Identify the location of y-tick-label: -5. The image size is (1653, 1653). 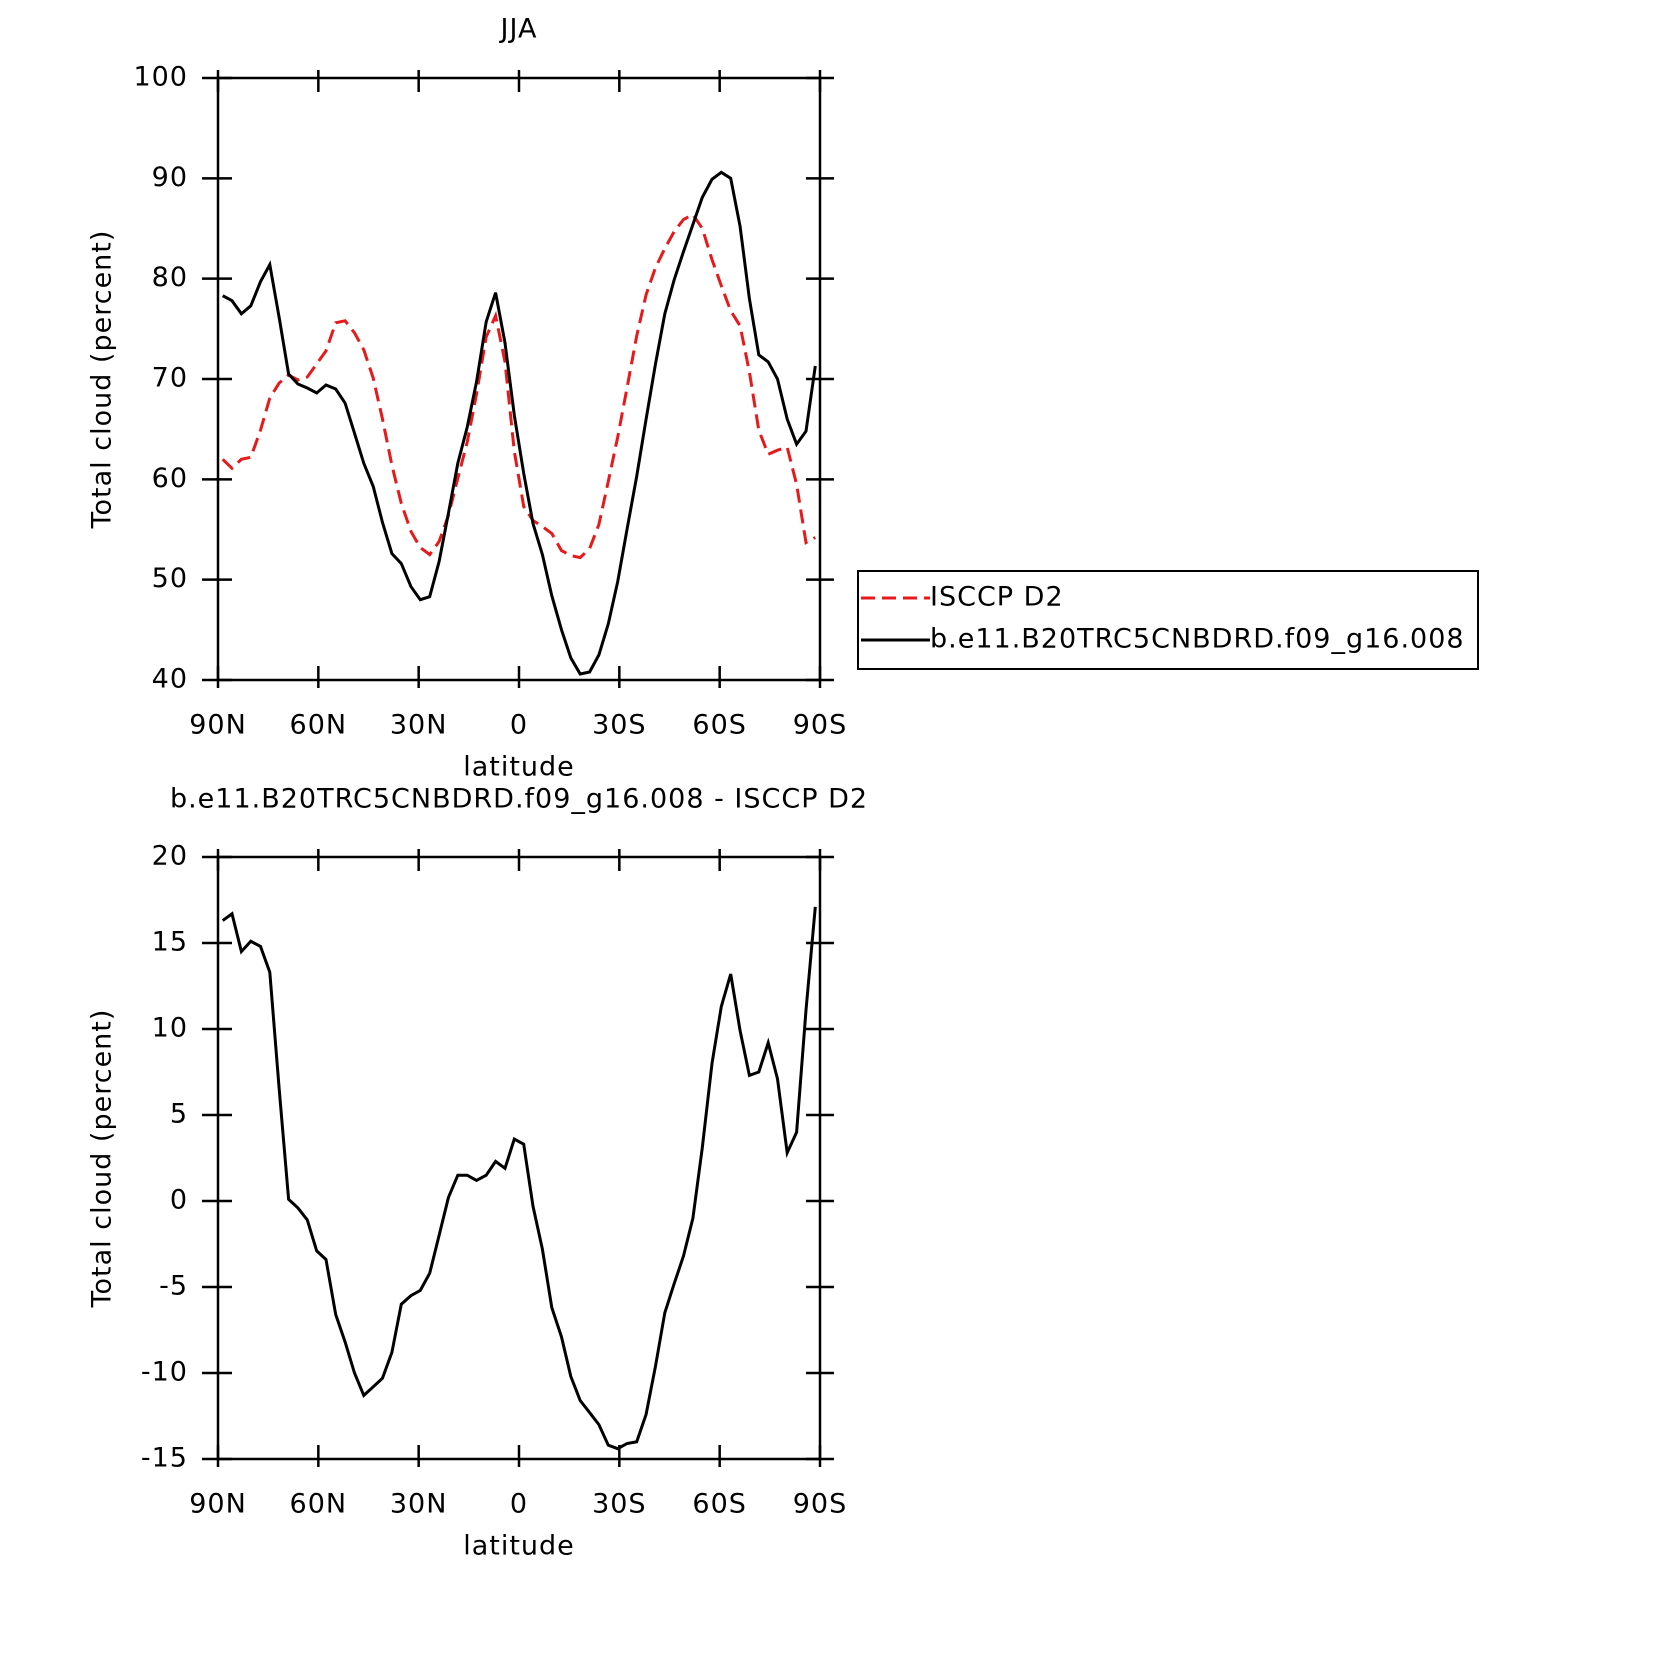
(173, 1286).